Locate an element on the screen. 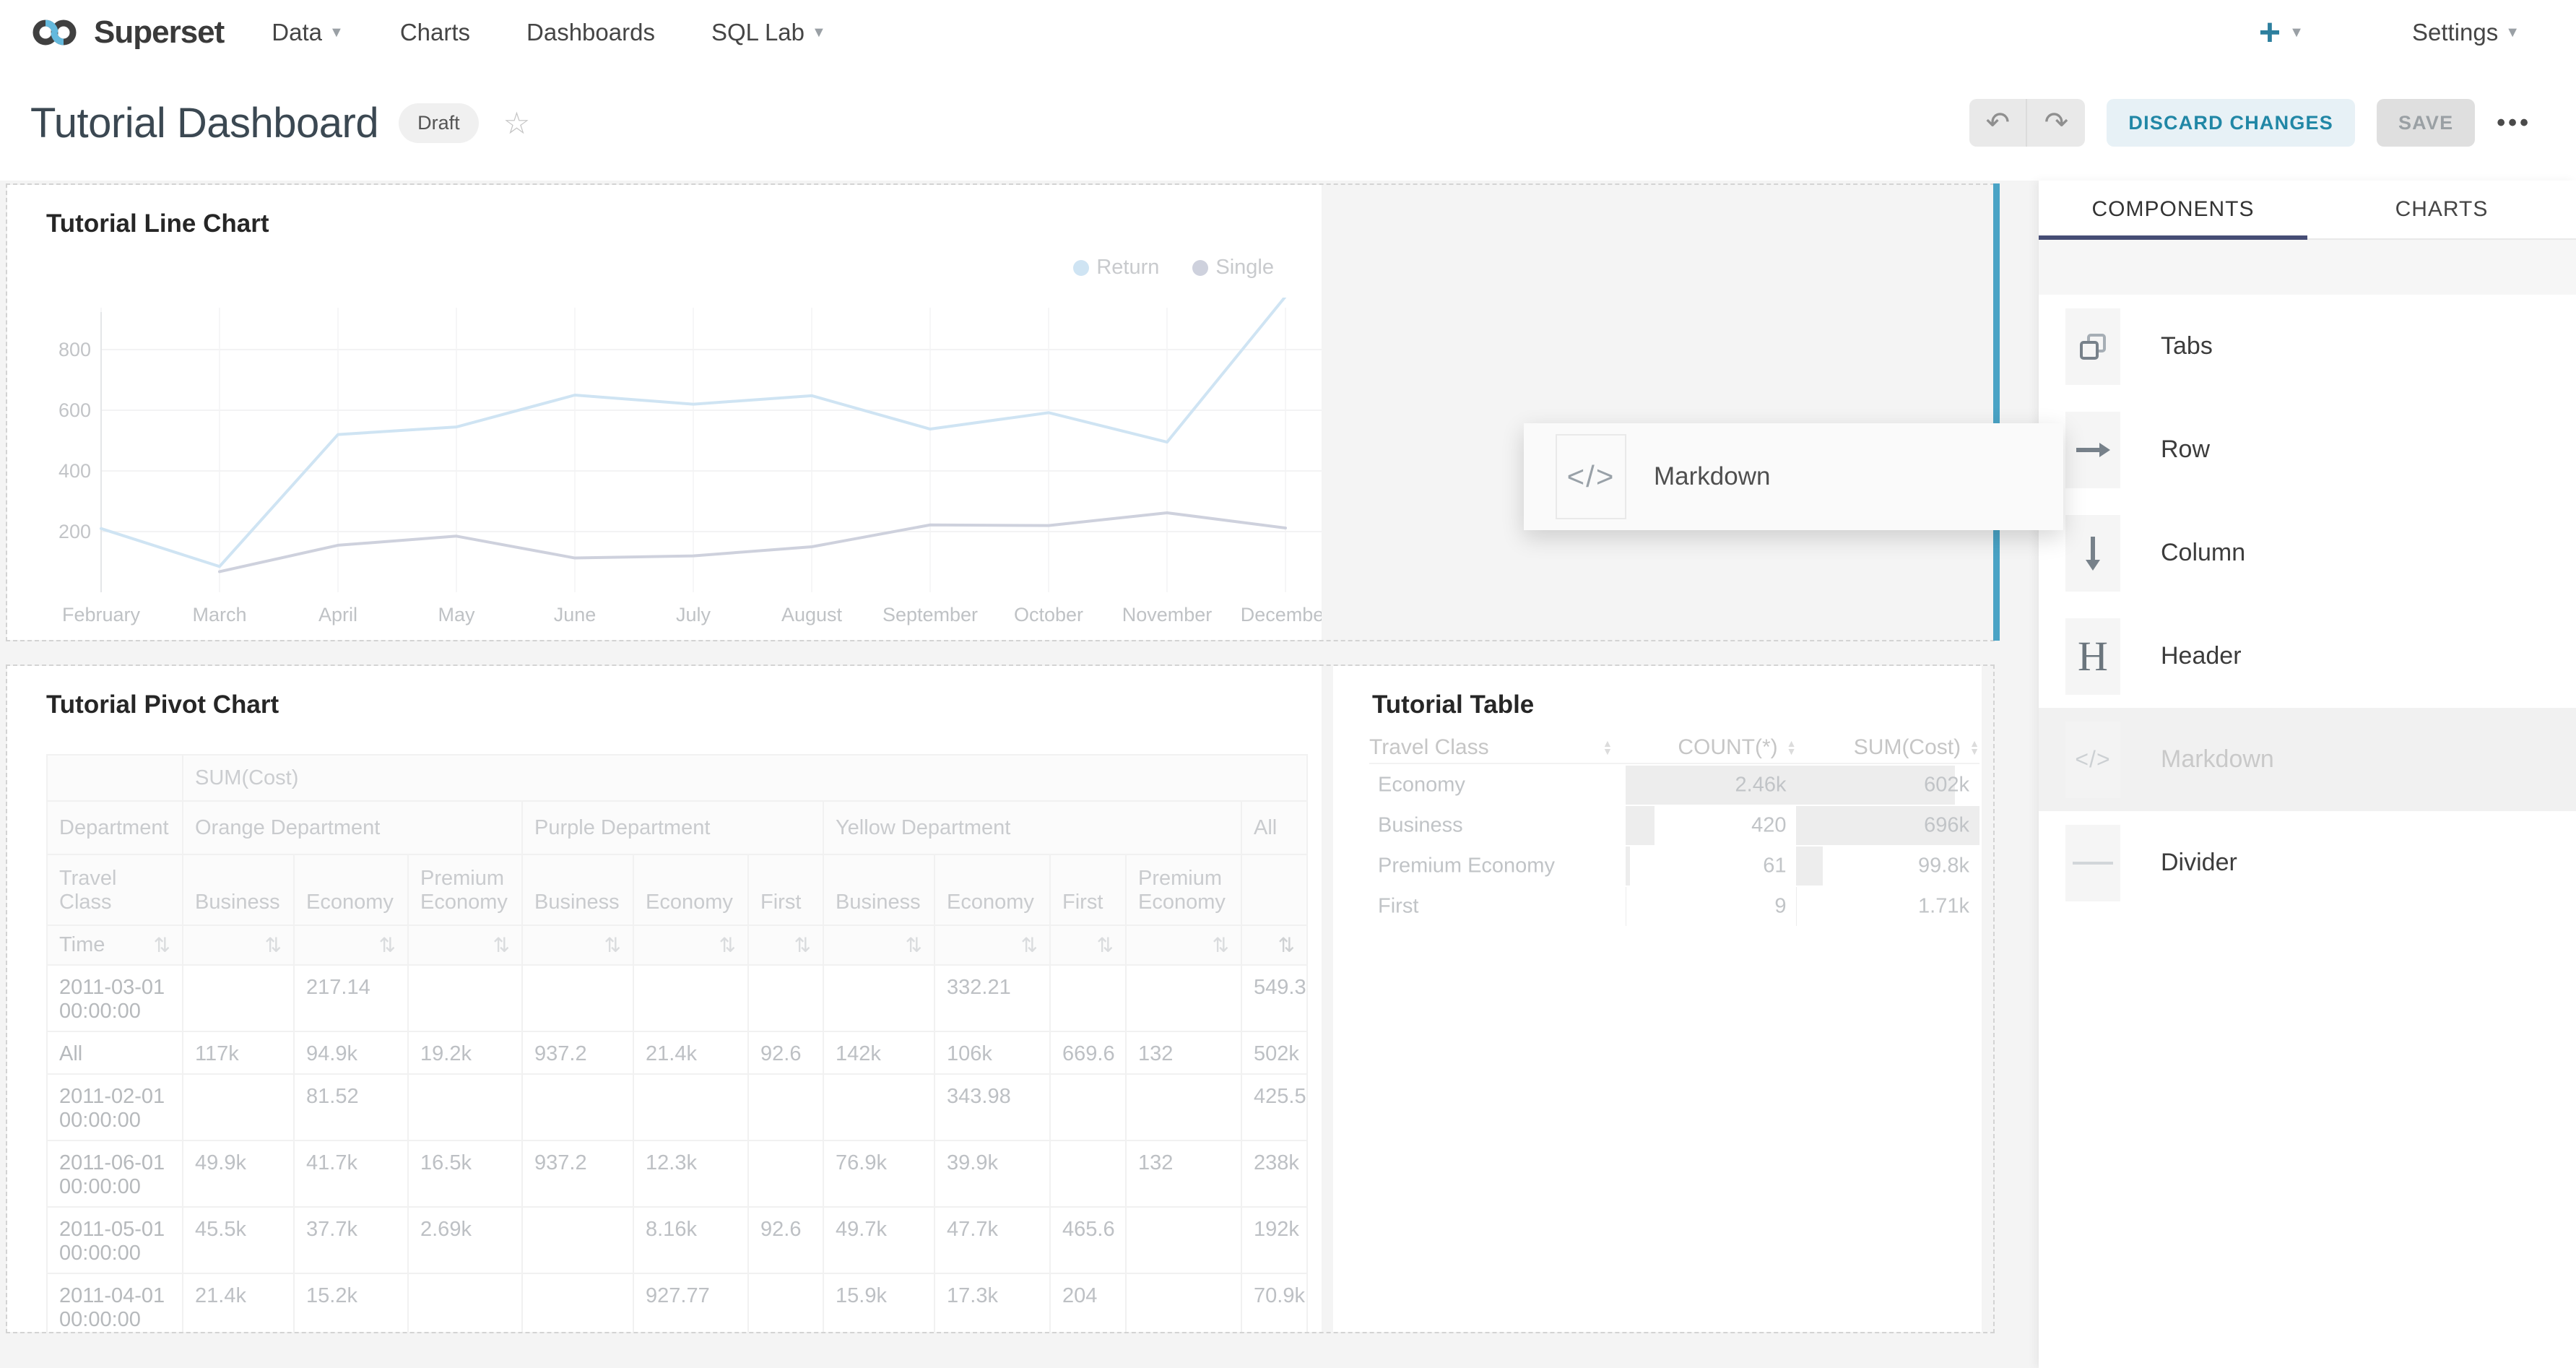 The height and width of the screenshot is (1368, 2576). pivot-cell: 76.9k is located at coordinates (879, 1174).